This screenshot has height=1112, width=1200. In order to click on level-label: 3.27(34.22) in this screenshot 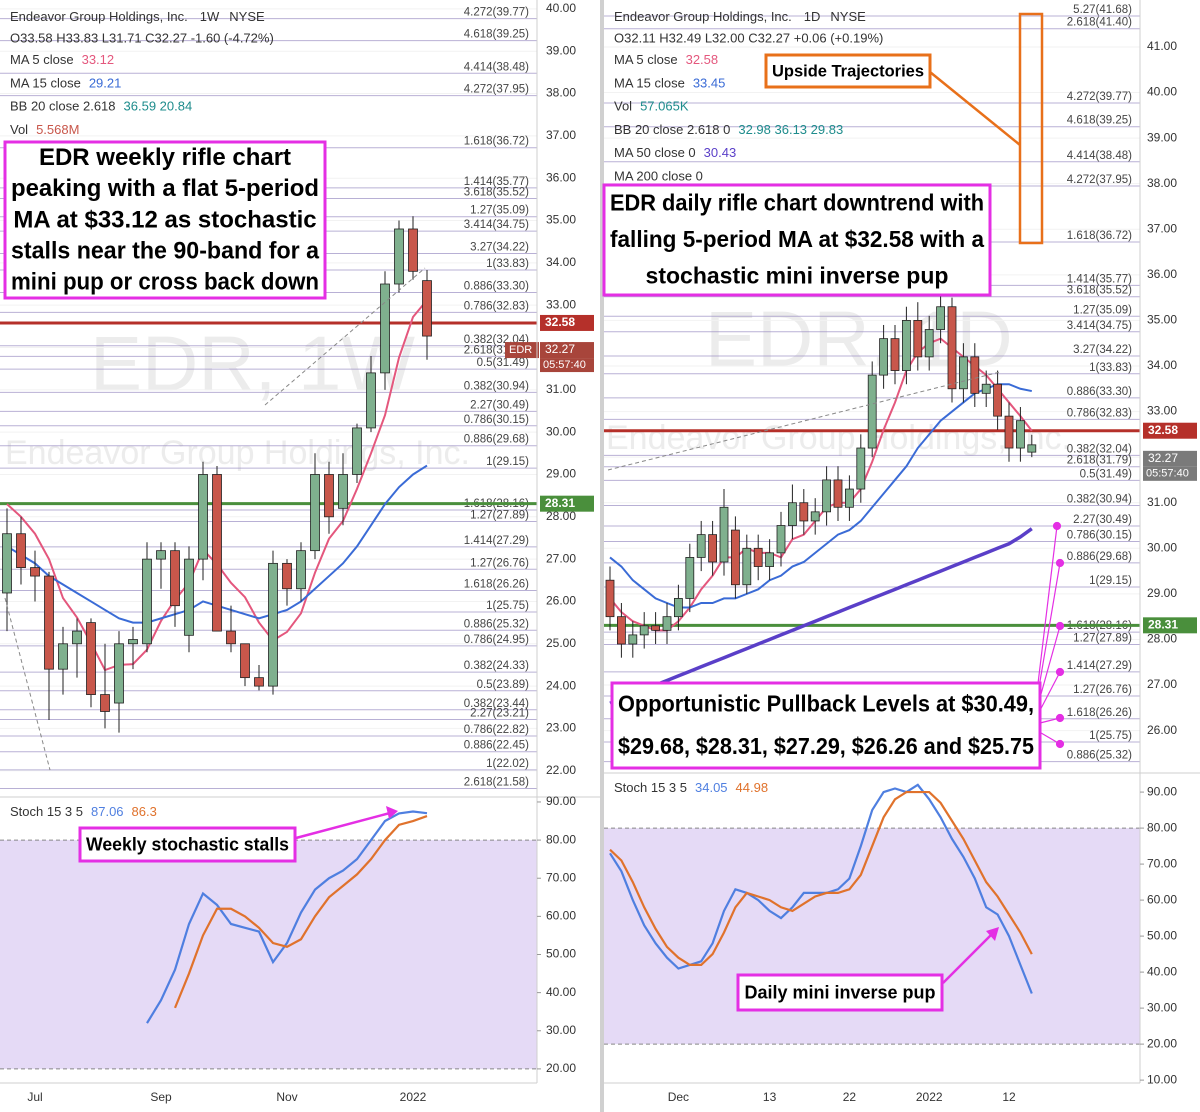, I will do `click(1102, 350)`.